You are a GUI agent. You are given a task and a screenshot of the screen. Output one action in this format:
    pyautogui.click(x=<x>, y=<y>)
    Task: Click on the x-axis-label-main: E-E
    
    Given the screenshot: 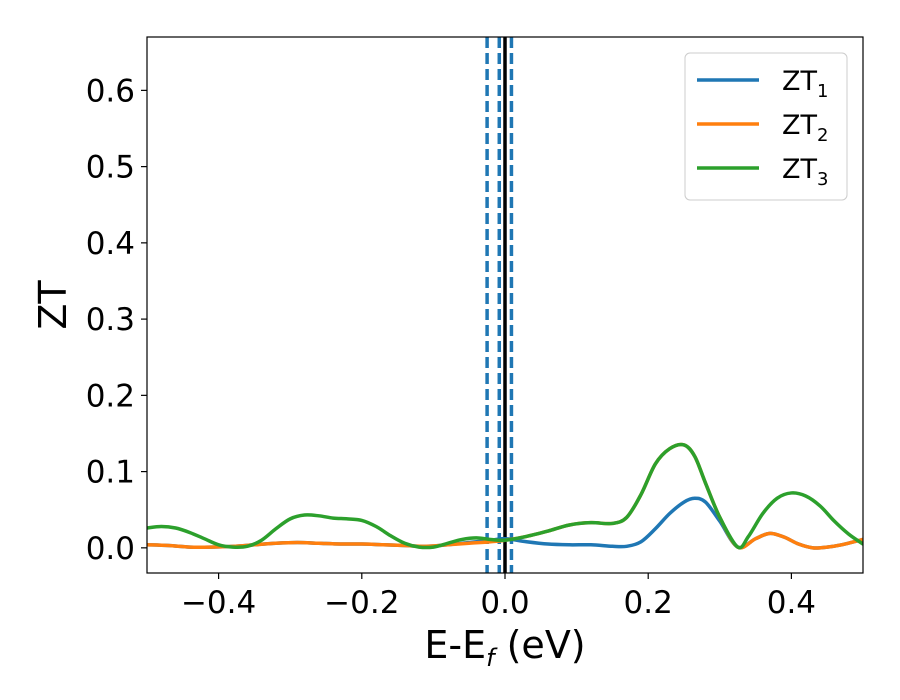 What is the action you would take?
    pyautogui.click(x=455, y=645)
    